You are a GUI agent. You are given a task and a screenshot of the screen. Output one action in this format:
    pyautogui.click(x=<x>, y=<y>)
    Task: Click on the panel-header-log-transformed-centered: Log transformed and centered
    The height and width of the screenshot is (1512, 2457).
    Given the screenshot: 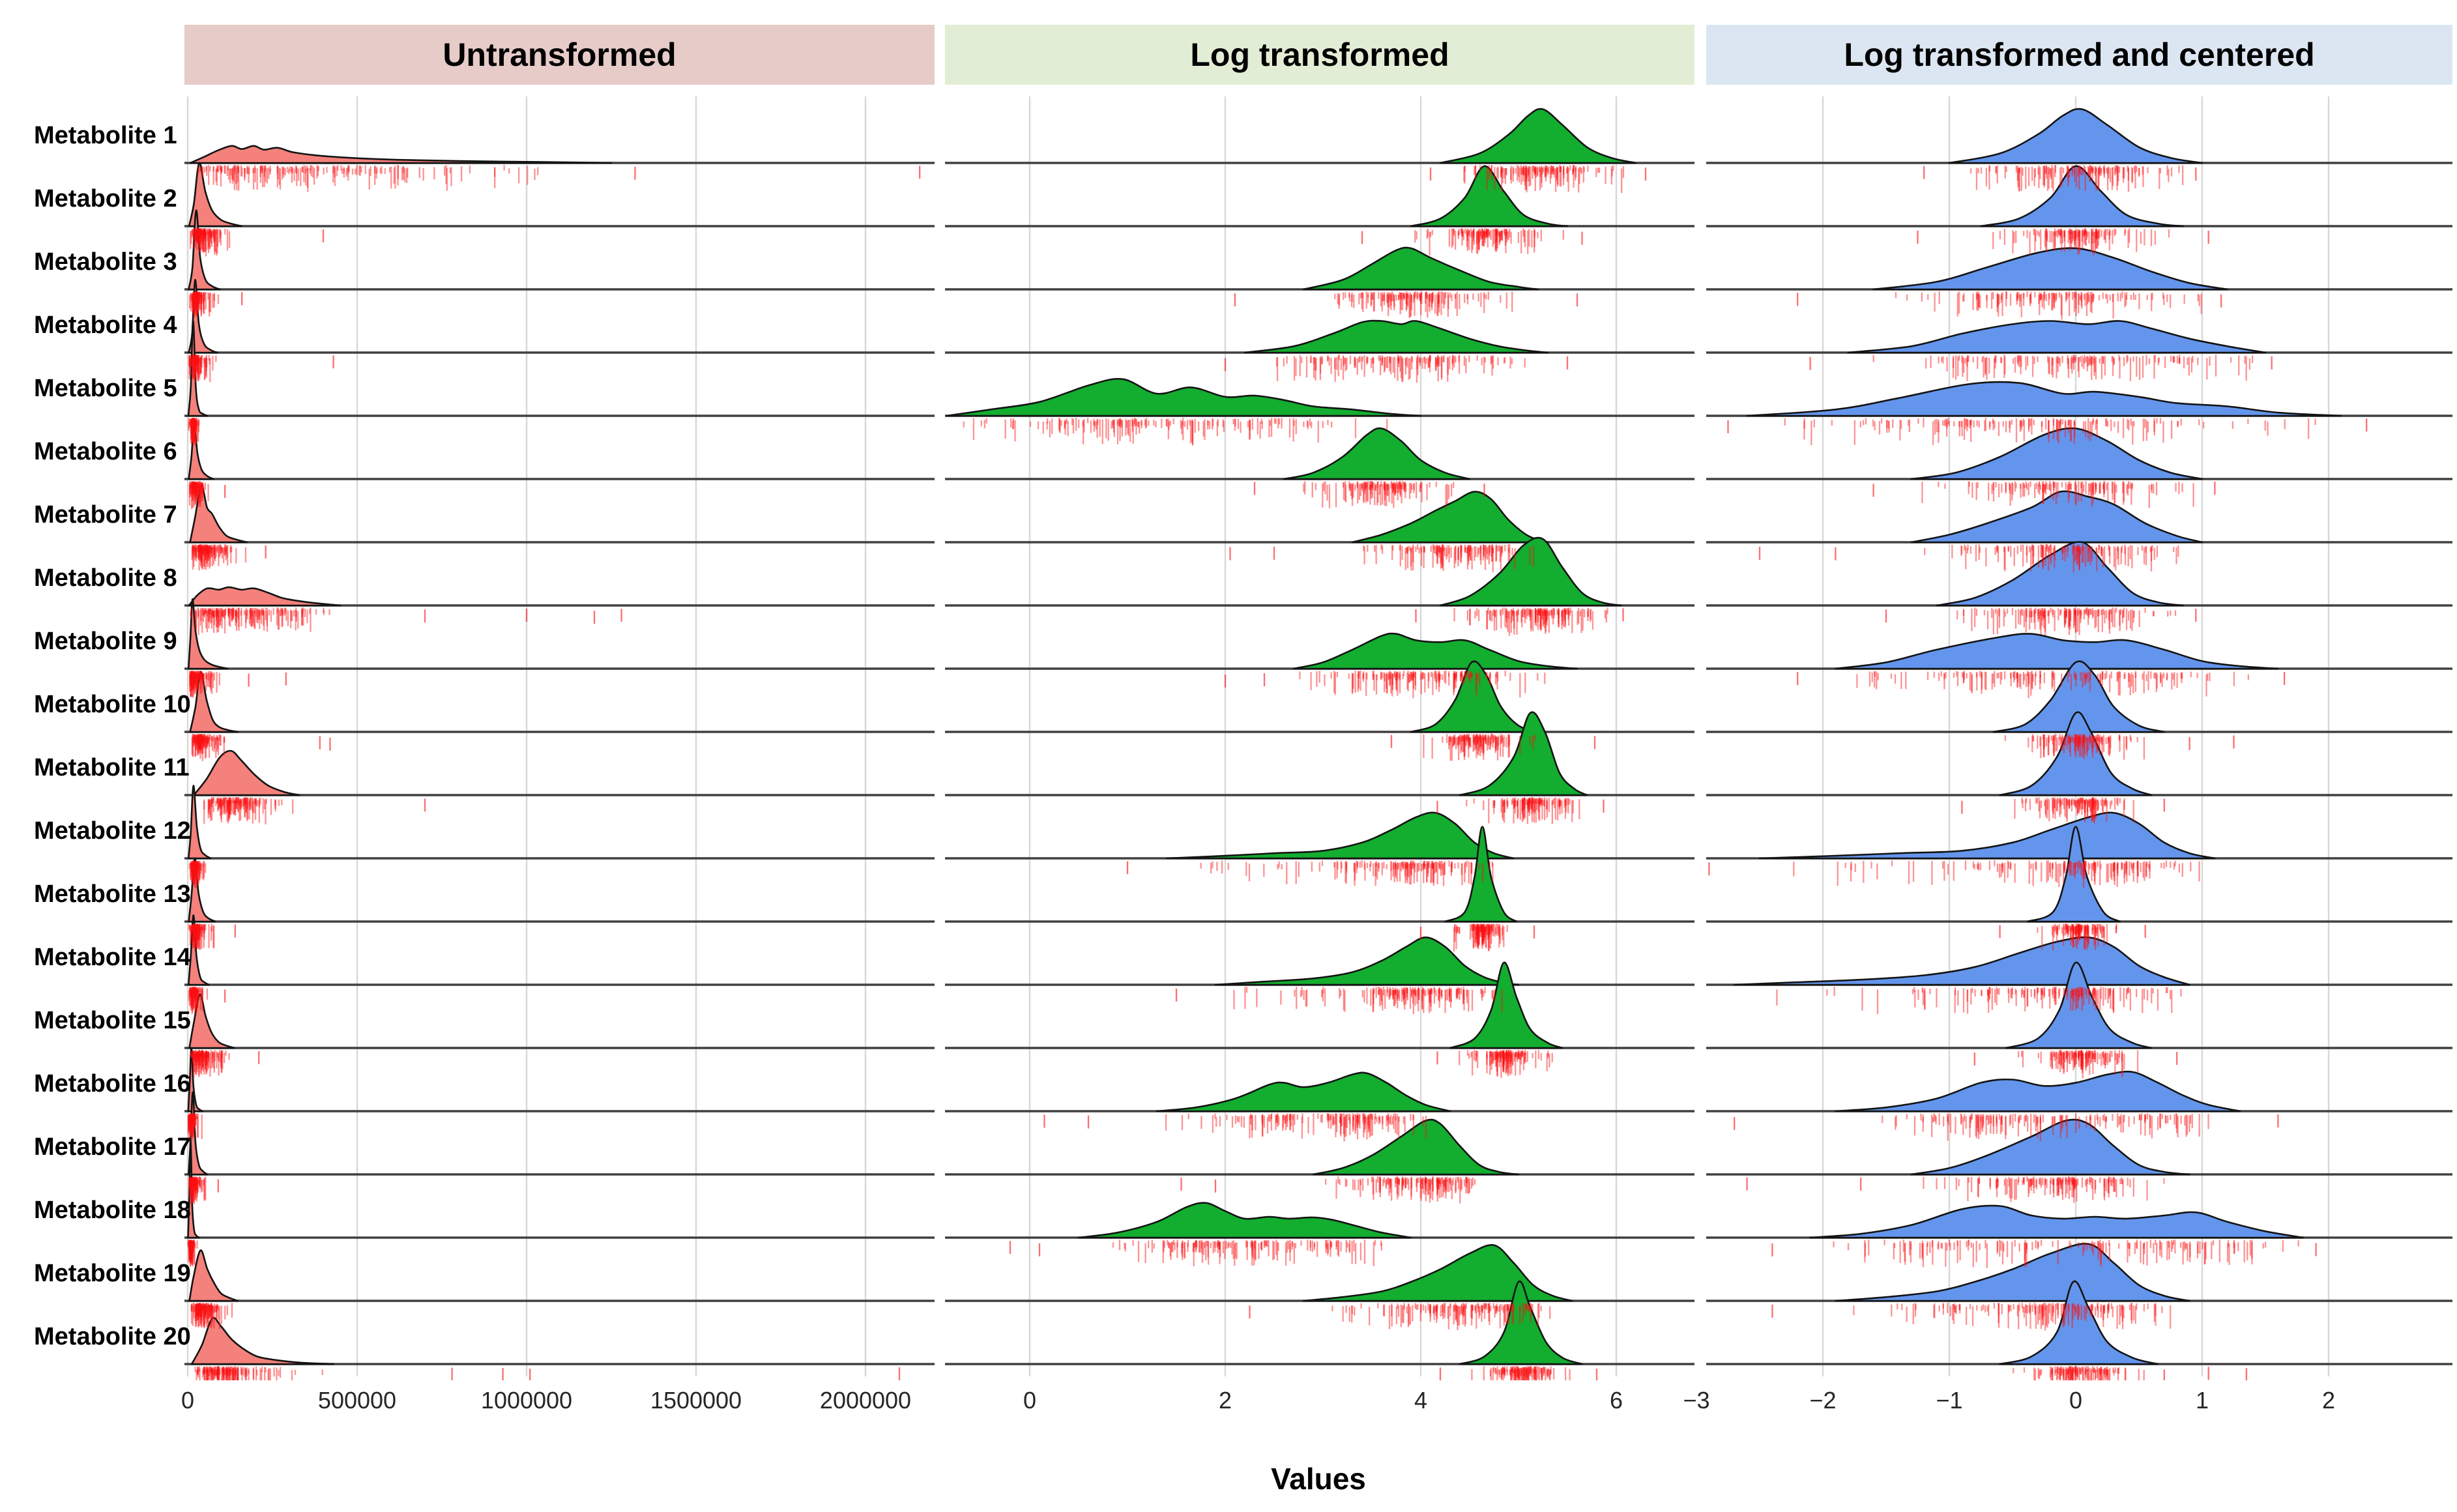 What is the action you would take?
    pyautogui.click(x=2079, y=55)
    